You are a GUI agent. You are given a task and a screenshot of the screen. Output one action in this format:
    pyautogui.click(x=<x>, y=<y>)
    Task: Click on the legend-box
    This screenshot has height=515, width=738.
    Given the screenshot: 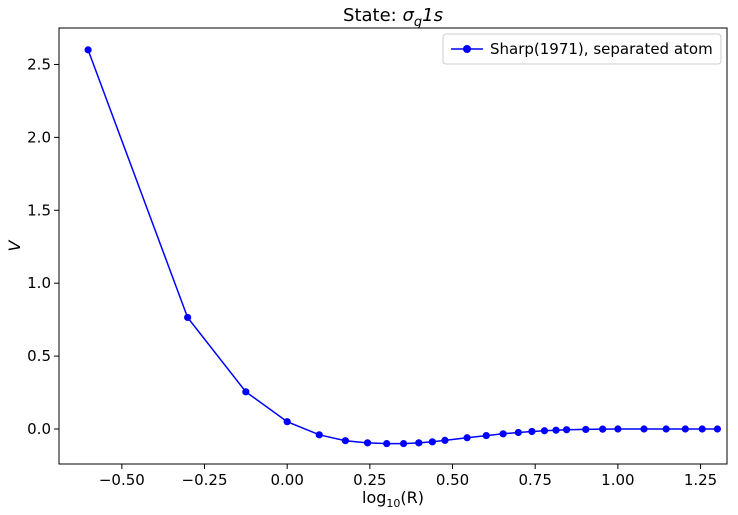 What is the action you would take?
    pyautogui.click(x=582, y=49)
    